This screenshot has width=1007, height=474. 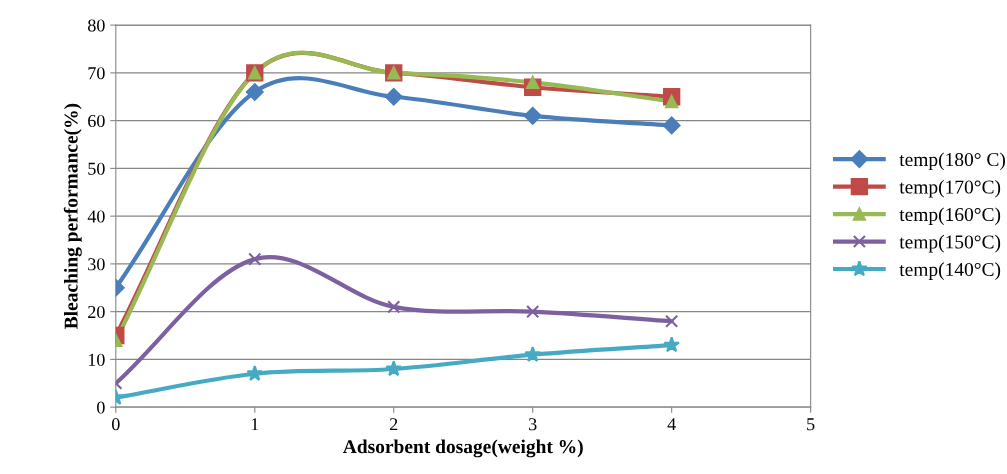 I want to click on y-tick-label: 80, so click(x=96, y=25).